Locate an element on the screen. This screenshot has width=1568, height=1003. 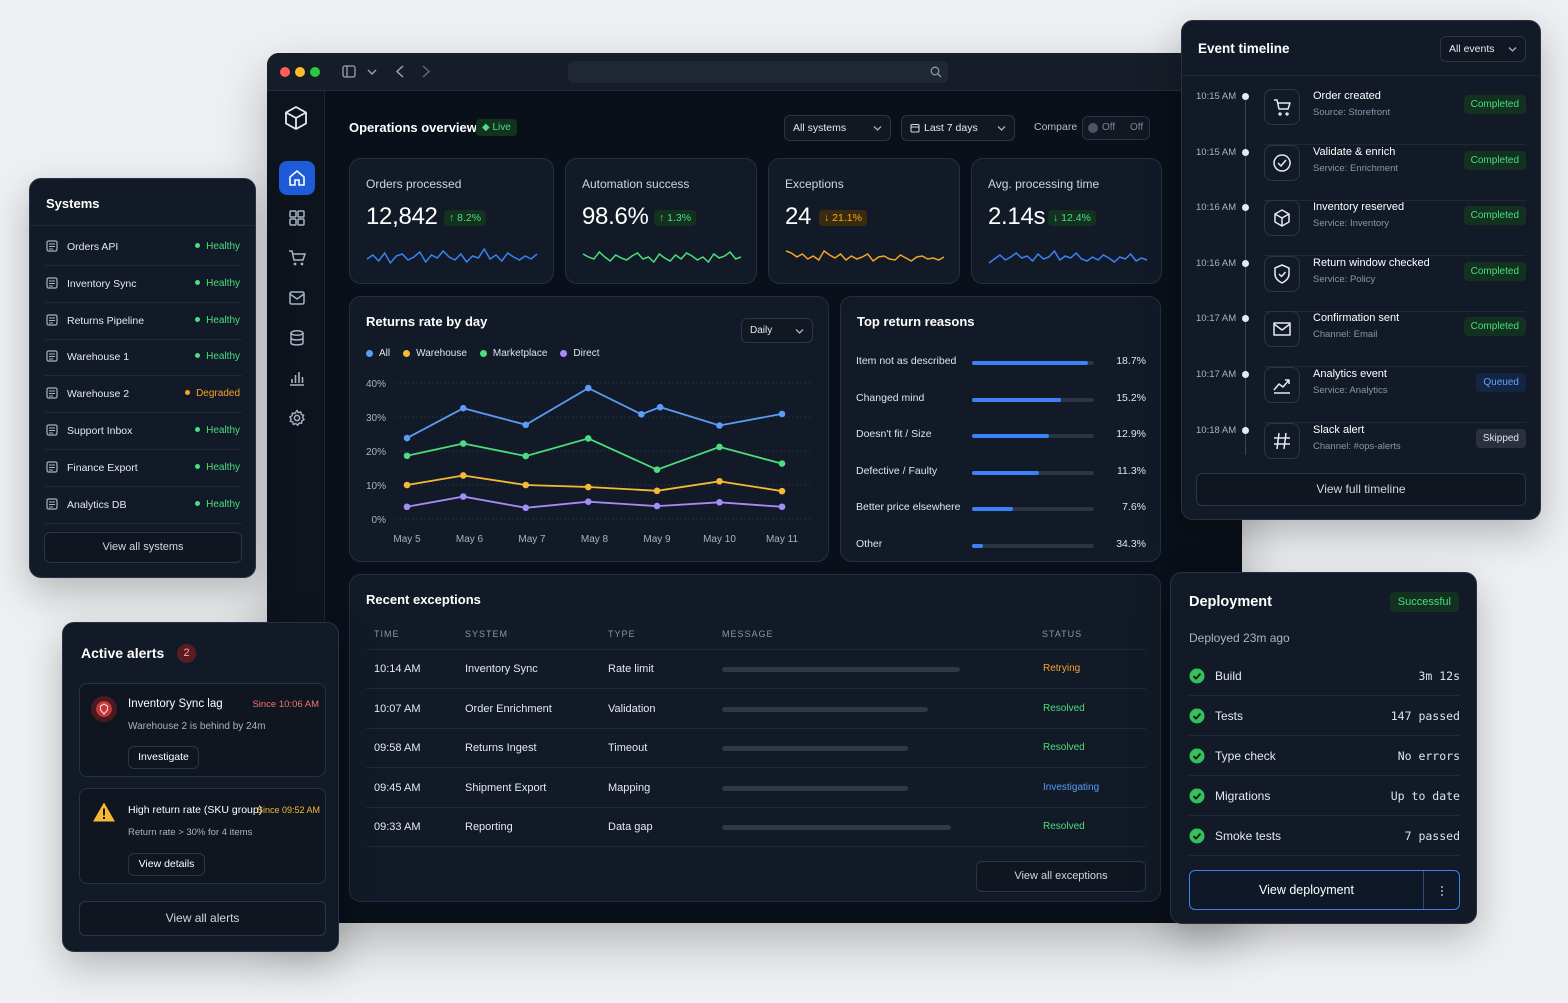
table-row: 10:14 AM Inventory Sync Rate limit Retrying is located at coordinates (756, 669).